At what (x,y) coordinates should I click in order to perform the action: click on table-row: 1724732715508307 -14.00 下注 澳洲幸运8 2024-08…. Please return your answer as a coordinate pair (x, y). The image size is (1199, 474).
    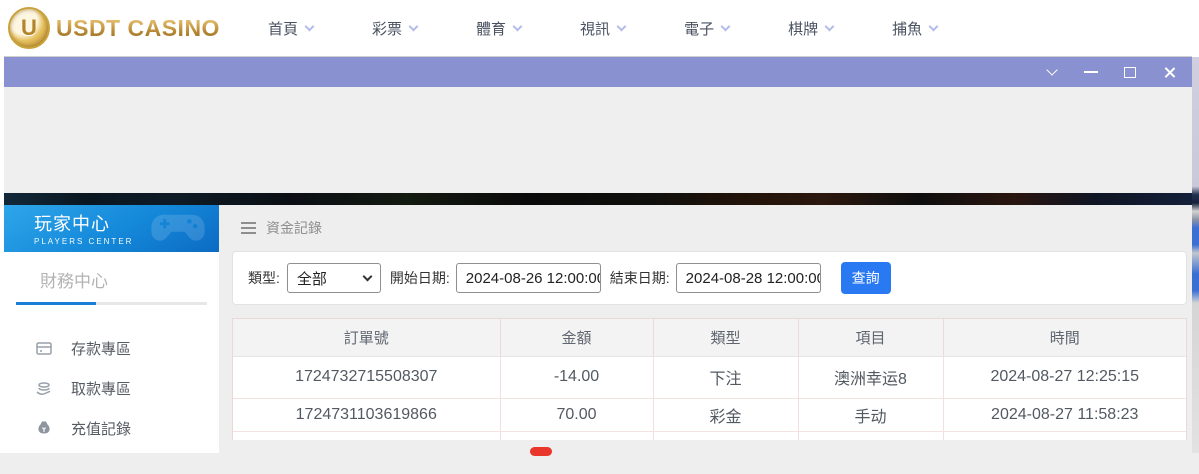
    Looking at the image, I should click on (709, 377).